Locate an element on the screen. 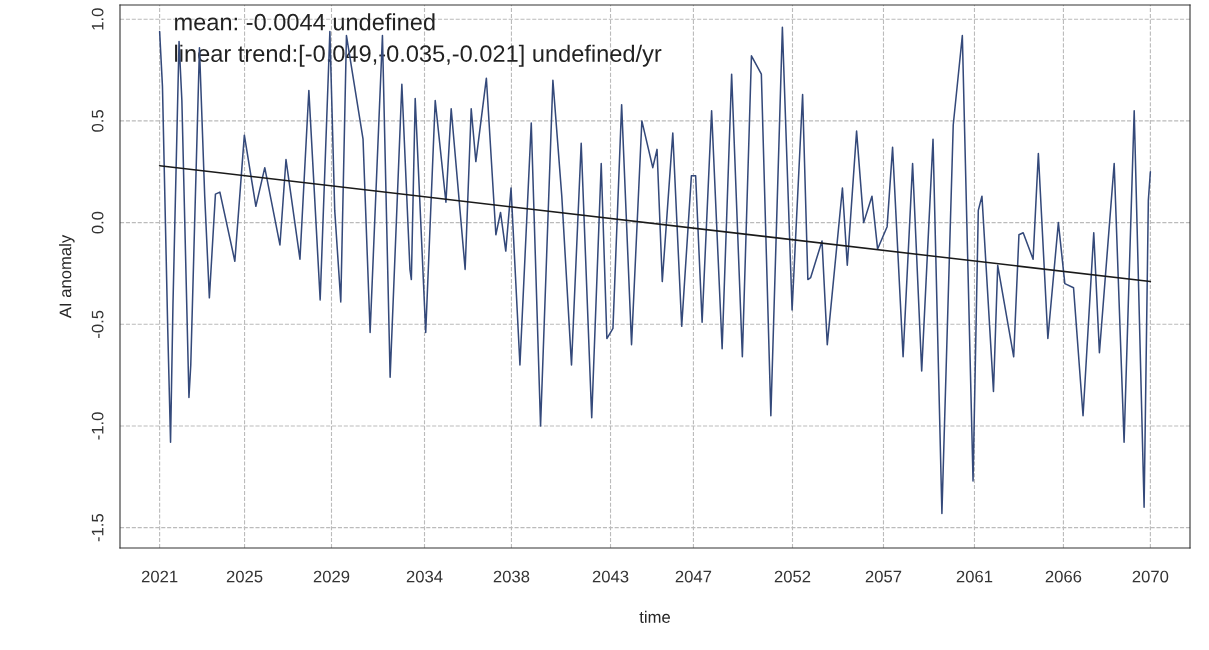  x-tick-label: 2025 is located at coordinates (244, 576).